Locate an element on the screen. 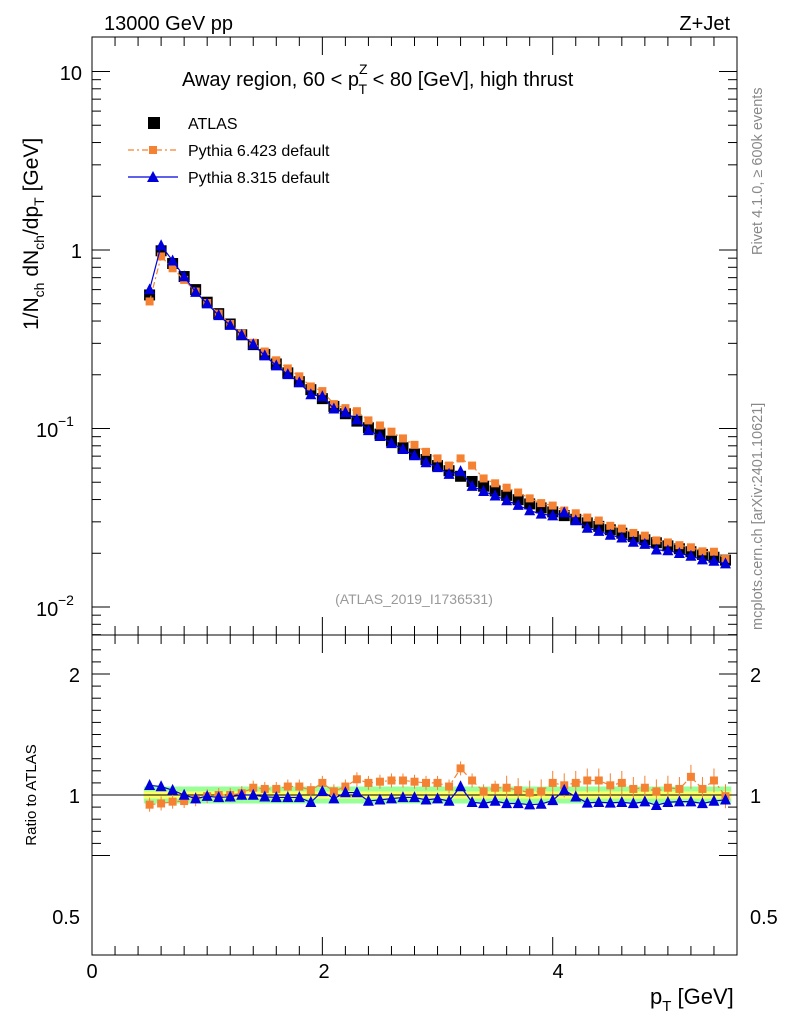 The image size is (786, 1024). ytick-label-10: 10 is located at coordinates (71, 74).